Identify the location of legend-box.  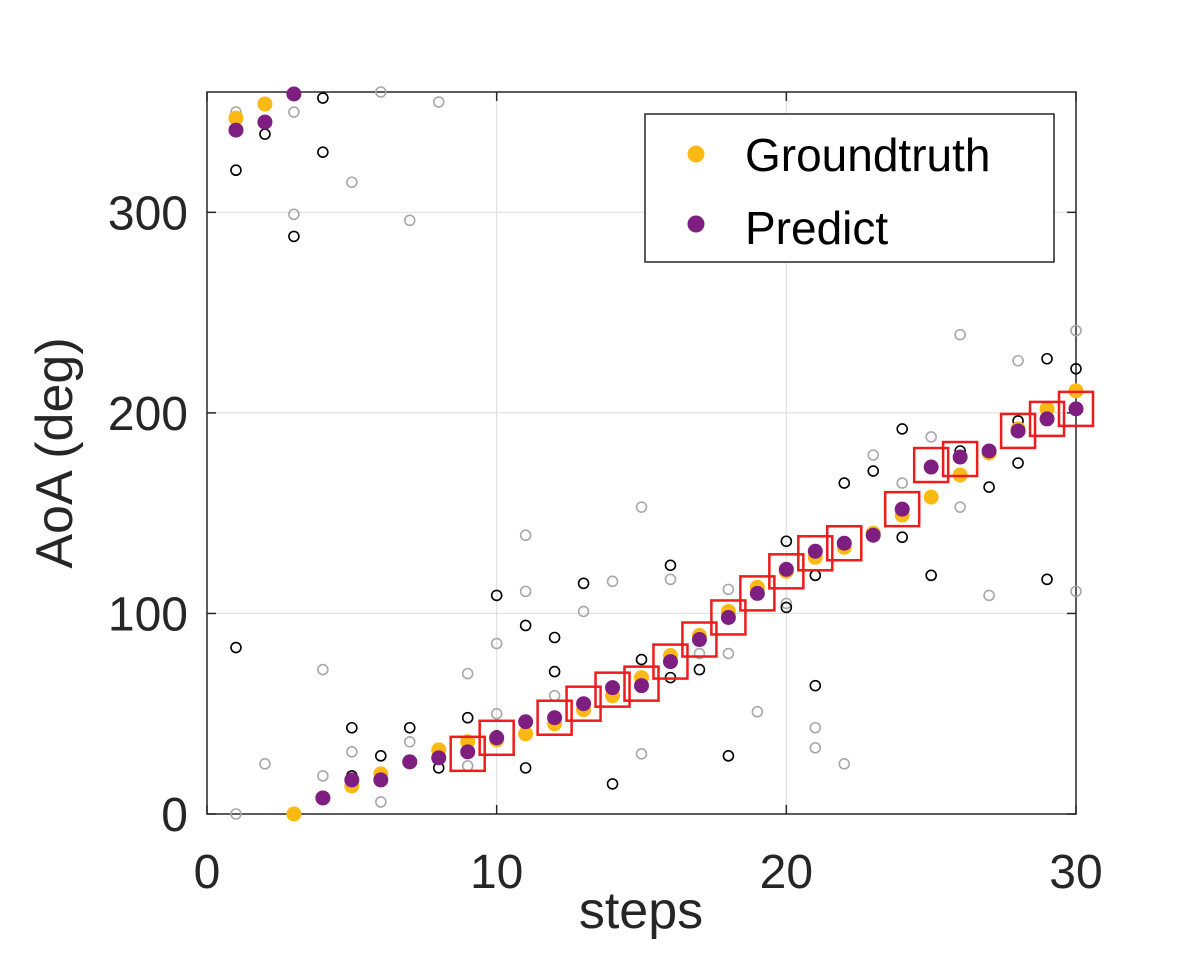
(849, 188).